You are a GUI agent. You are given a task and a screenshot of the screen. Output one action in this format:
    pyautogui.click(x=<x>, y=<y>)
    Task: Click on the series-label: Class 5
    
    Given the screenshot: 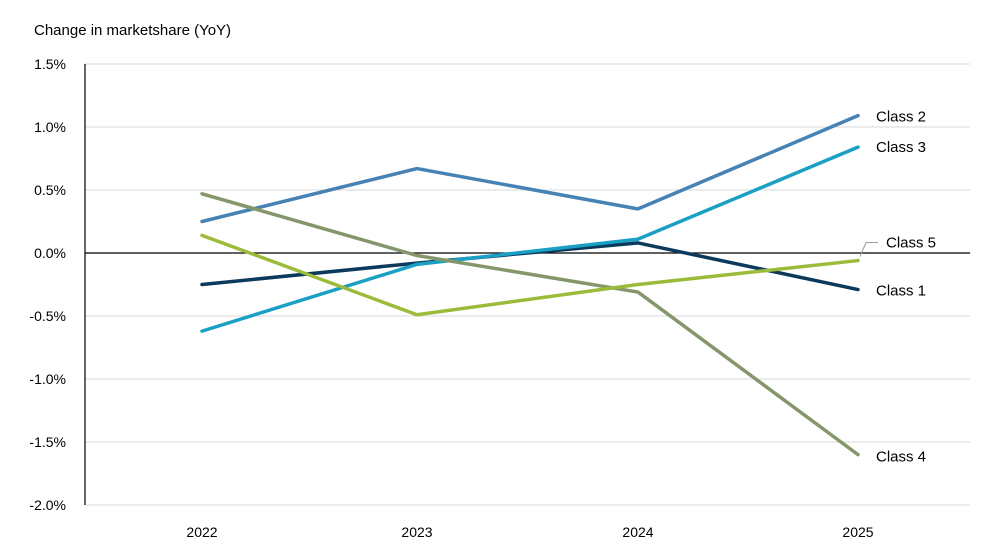 What is the action you would take?
    pyautogui.click(x=911, y=243)
    